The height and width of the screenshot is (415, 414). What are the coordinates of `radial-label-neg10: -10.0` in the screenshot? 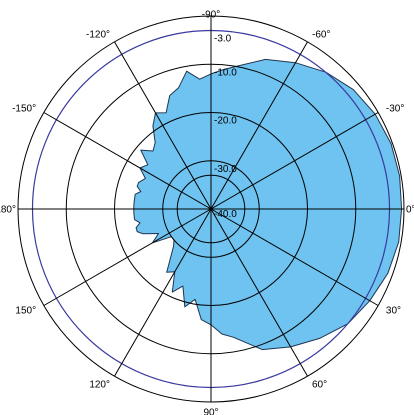 It's located at (225, 72).